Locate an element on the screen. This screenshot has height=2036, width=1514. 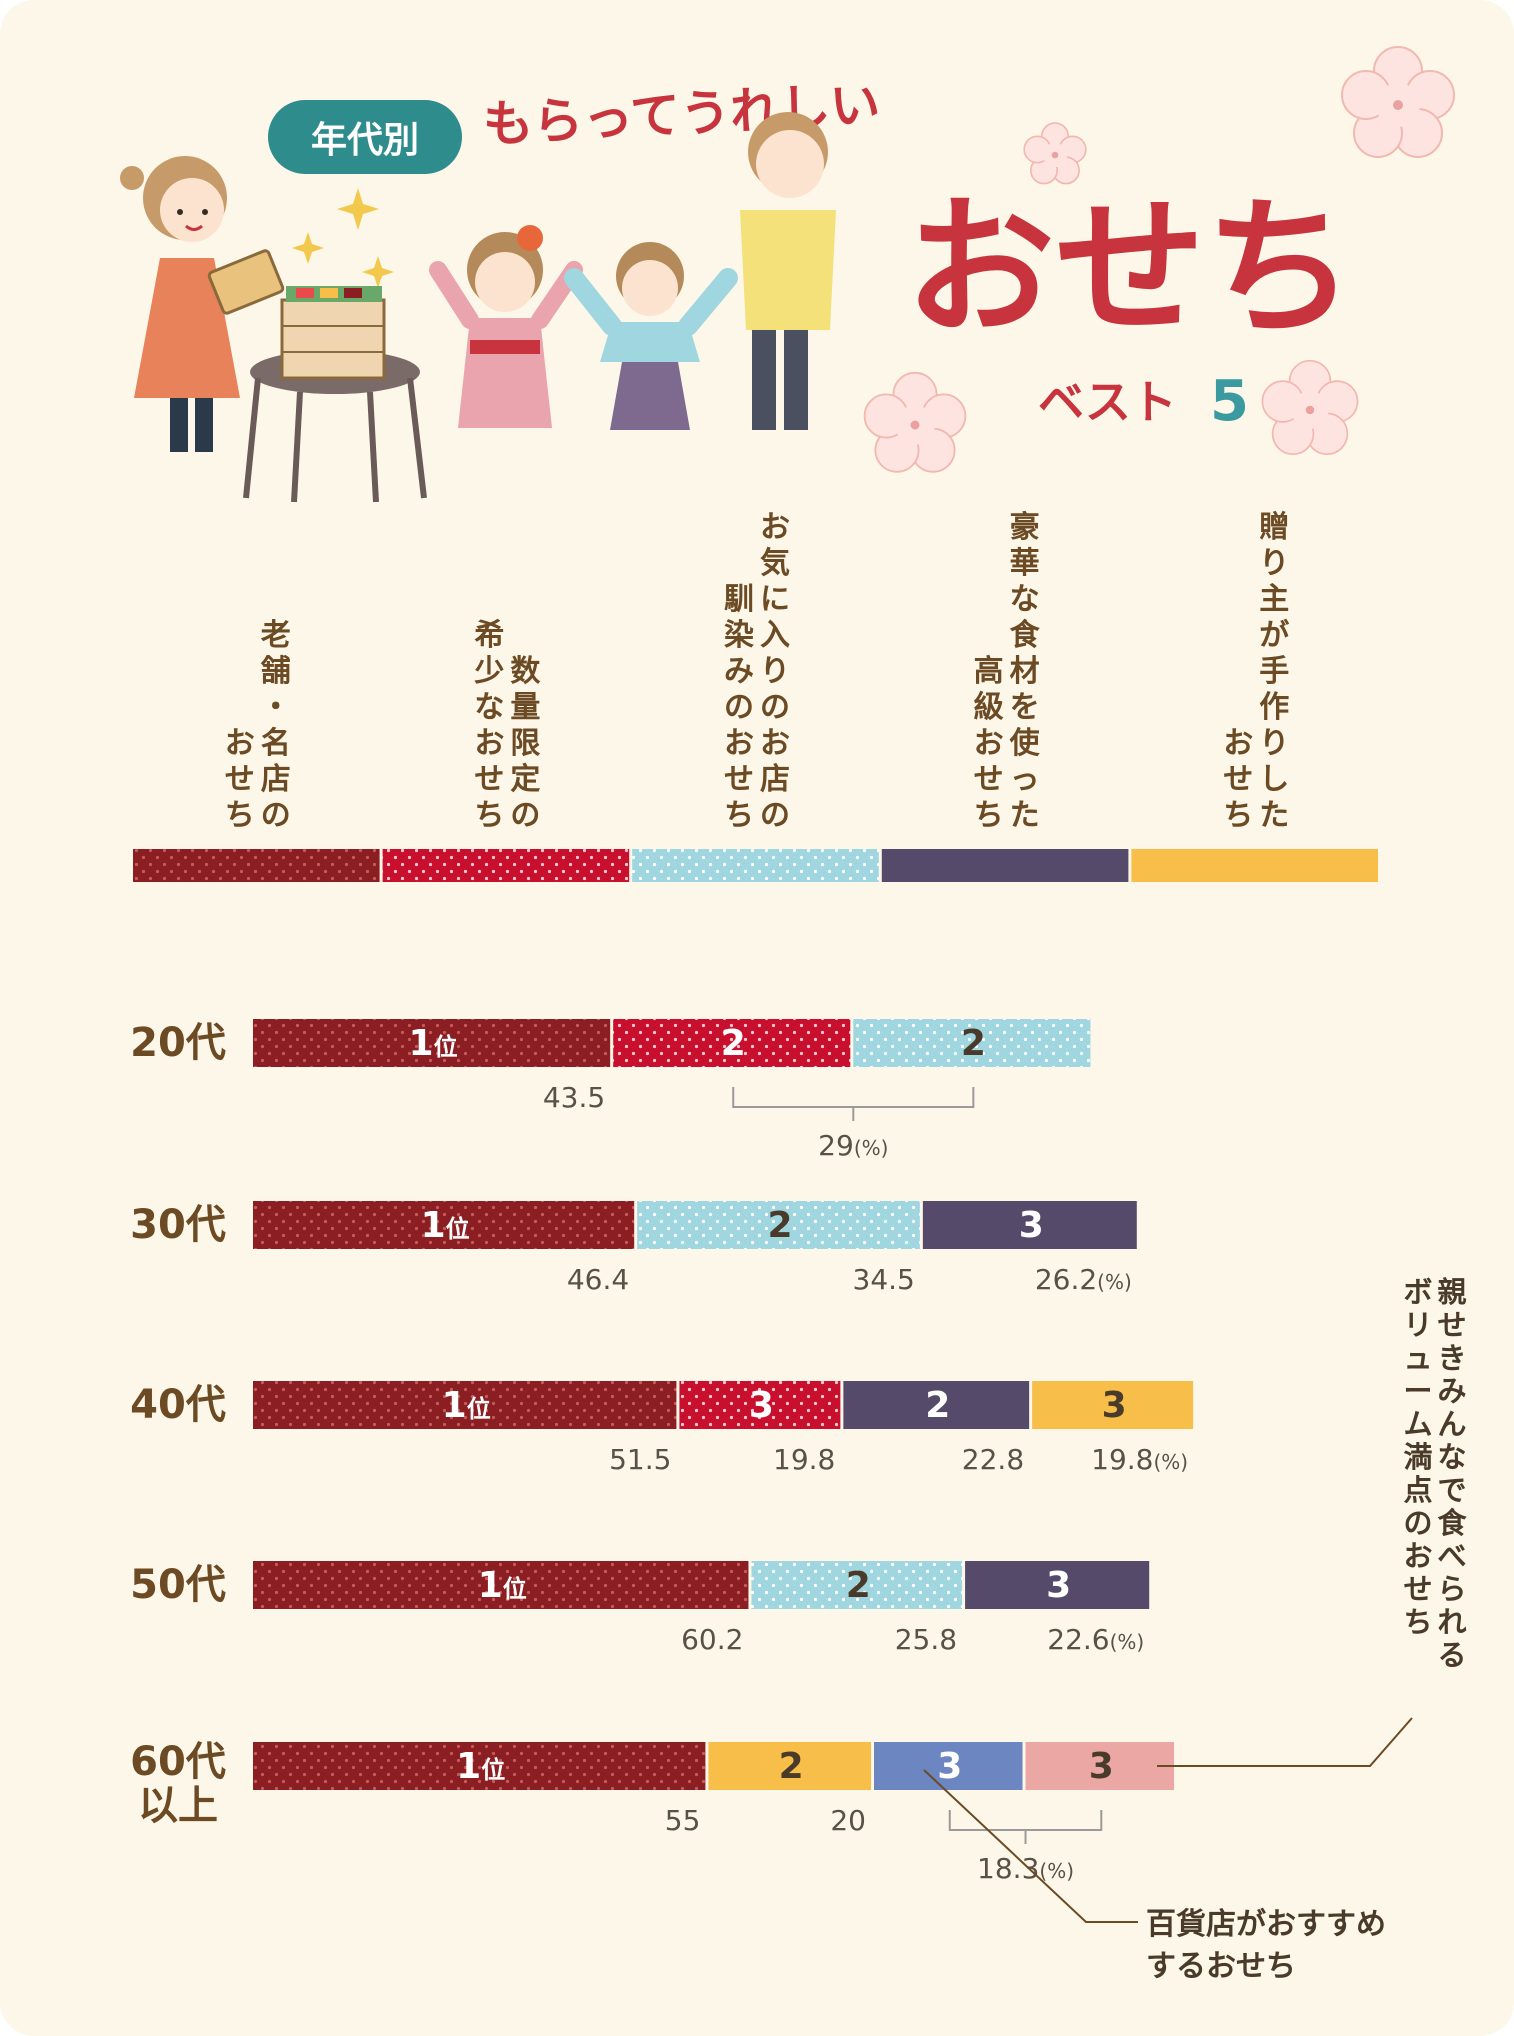
volume-note-label-char: る is located at coordinates (1451, 1655).